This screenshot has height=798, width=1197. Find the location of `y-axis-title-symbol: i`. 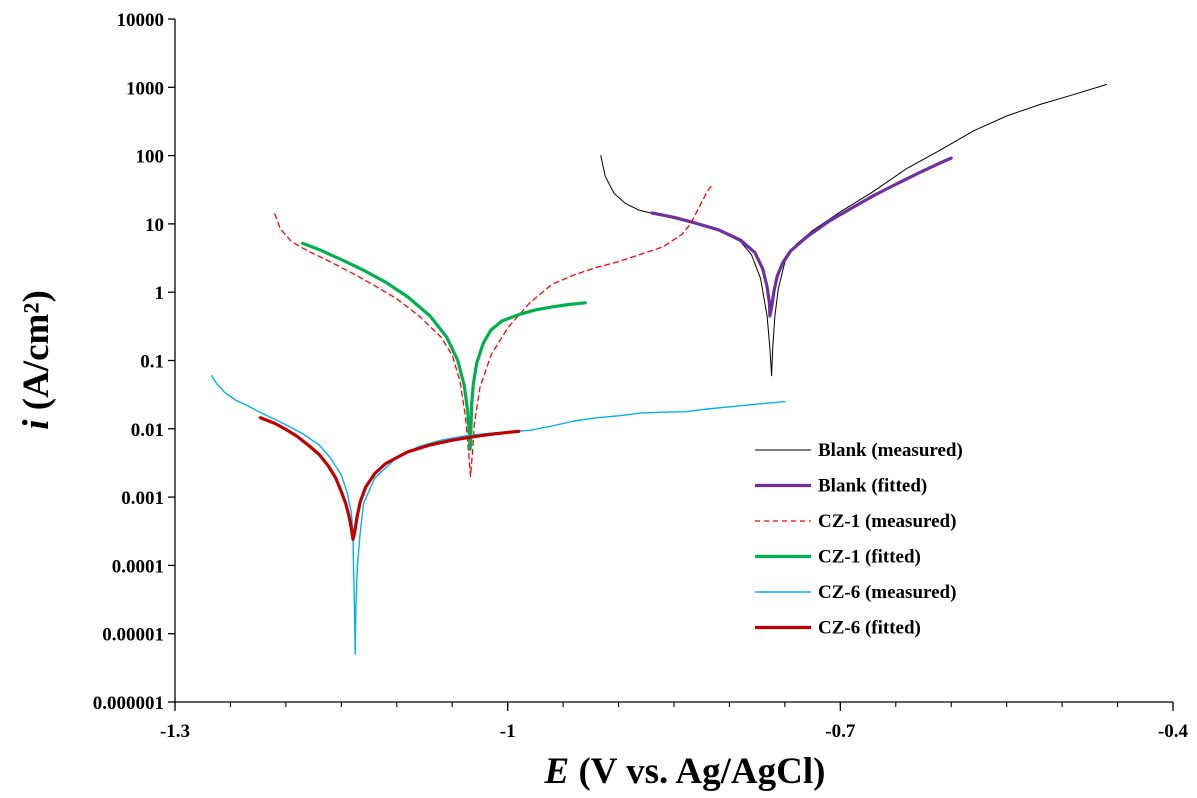

y-axis-title-symbol: i is located at coordinates (36, 424).